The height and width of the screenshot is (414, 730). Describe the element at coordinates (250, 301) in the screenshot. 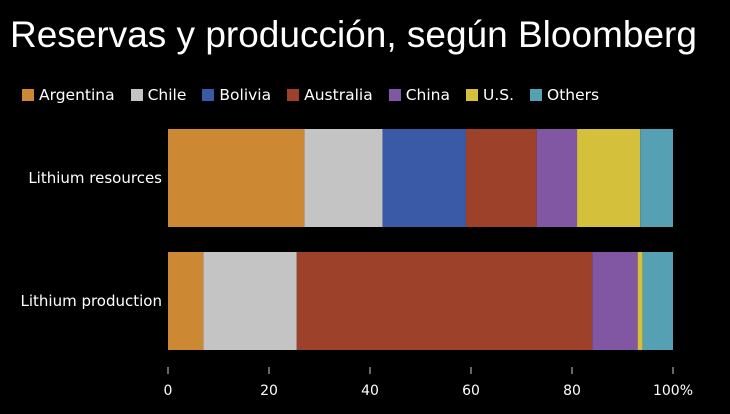

I see `bar-lithium-production-chile` at that location.